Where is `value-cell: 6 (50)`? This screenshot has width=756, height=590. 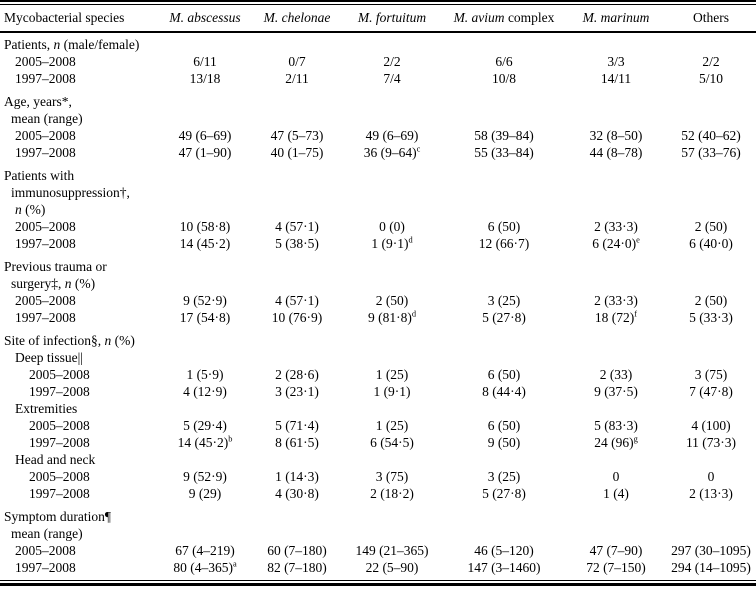 value-cell: 6 (50) is located at coordinates (504, 425).